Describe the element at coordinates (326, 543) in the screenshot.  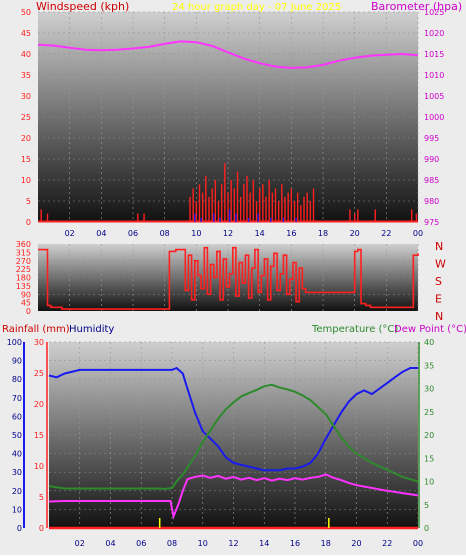
I see `bottom-x-axis-tick-label: 18` at that location.